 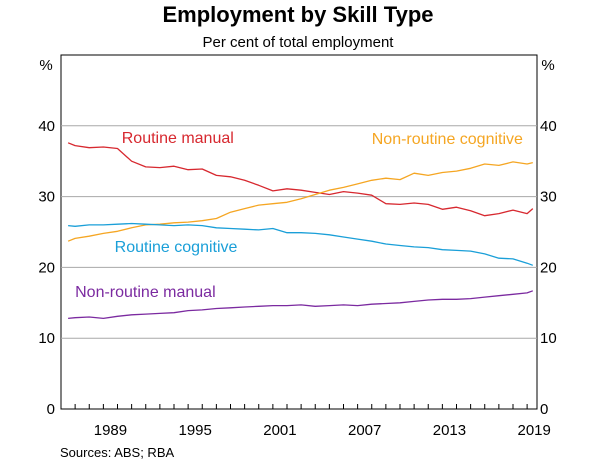 I want to click on series-line-non-routine-manual, so click(x=301, y=305).